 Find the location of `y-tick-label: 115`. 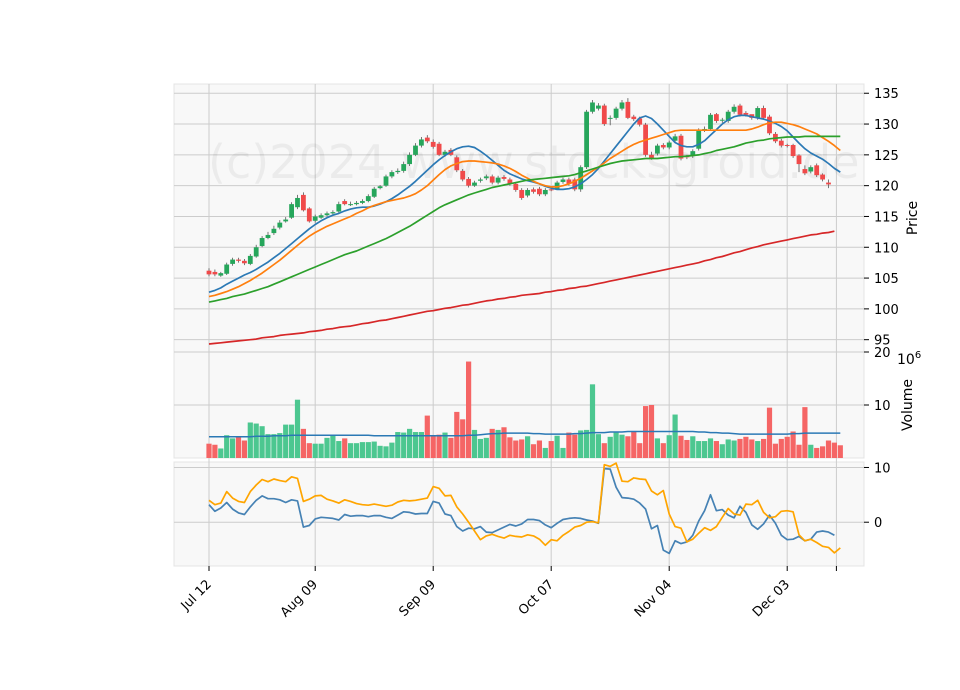

y-tick-label: 115 is located at coordinates (886, 217).